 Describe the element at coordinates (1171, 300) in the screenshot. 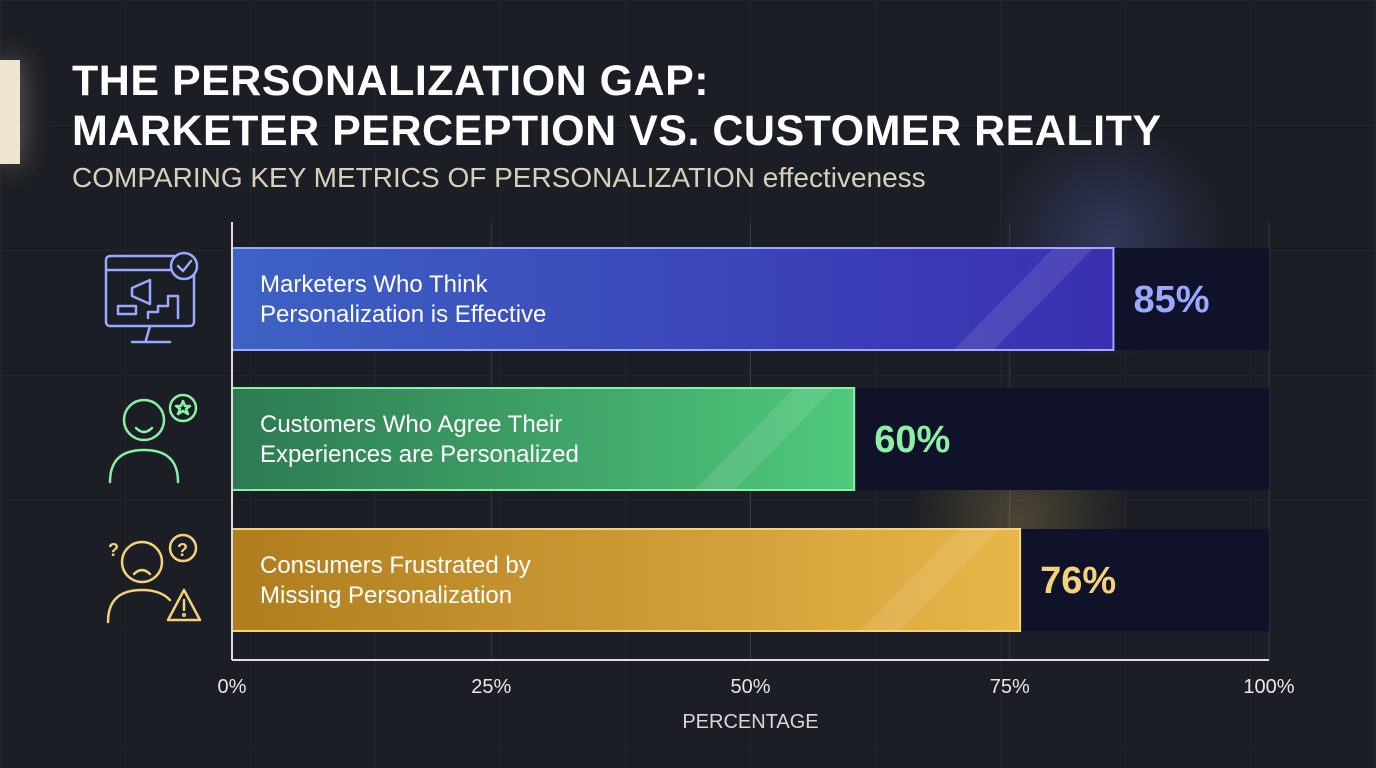

I see `bar-value-label: 85%` at that location.